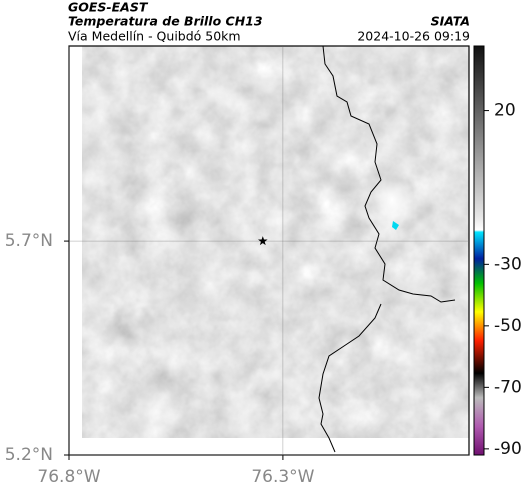  Describe the element at coordinates (413, 36) in the screenshot. I see `datetime: 2024-10-26 09:19` at that location.